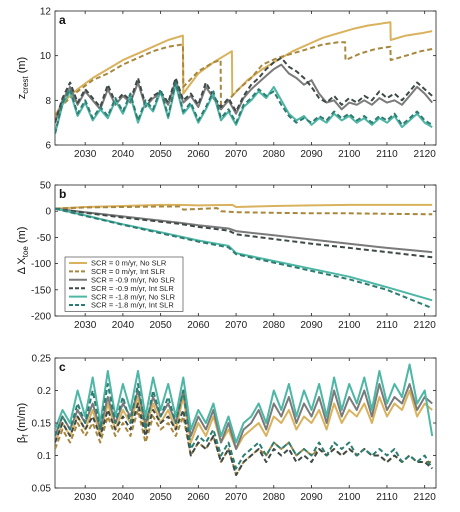  I want to click on legend-entry-label: SCR = -1.8 m/yr, Int SLR, so click(132, 305).